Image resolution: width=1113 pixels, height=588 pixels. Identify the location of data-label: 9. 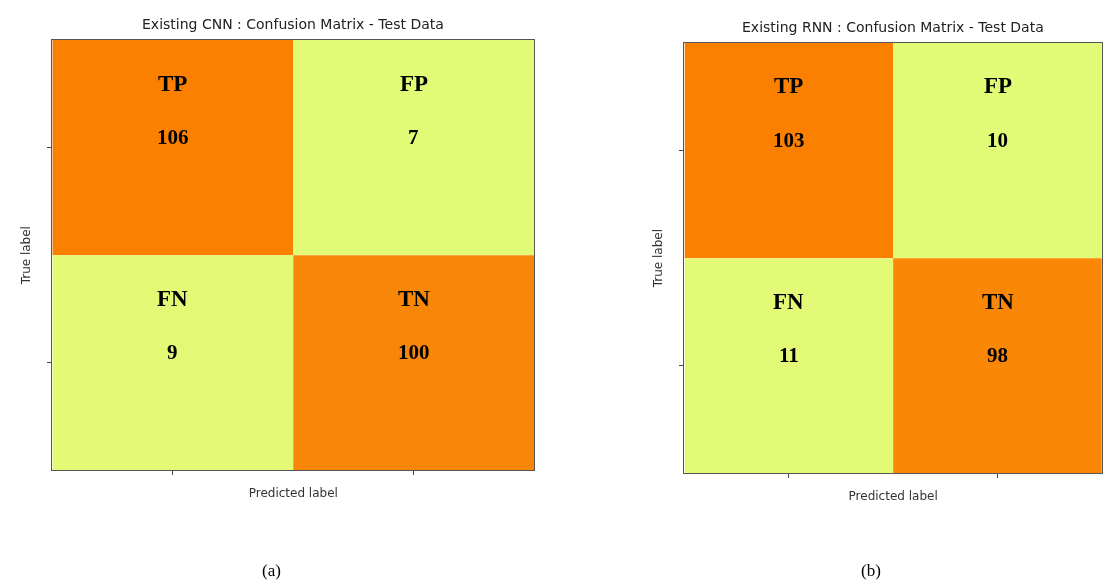
(172, 352).